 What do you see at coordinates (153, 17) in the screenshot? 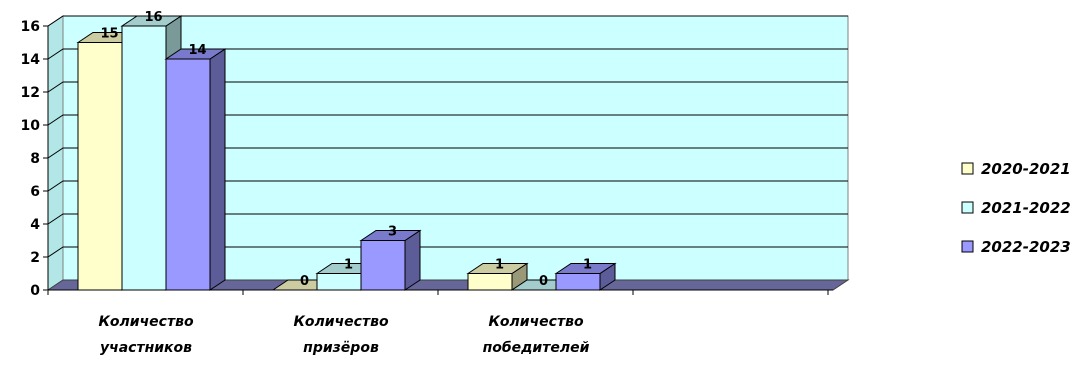
I see `bar-value-label: 16` at bounding box center [153, 17].